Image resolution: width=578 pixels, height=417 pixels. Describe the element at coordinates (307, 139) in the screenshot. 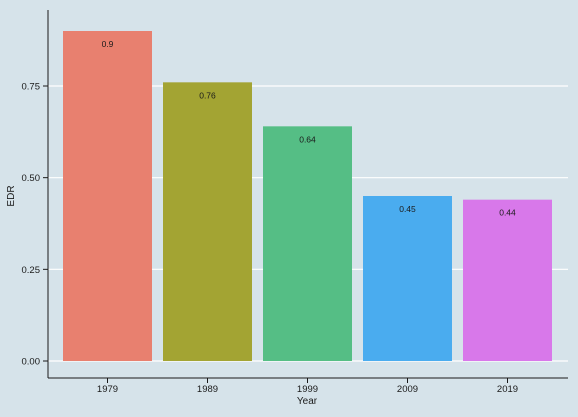

I see `data-label-1999: 0.64` at that location.